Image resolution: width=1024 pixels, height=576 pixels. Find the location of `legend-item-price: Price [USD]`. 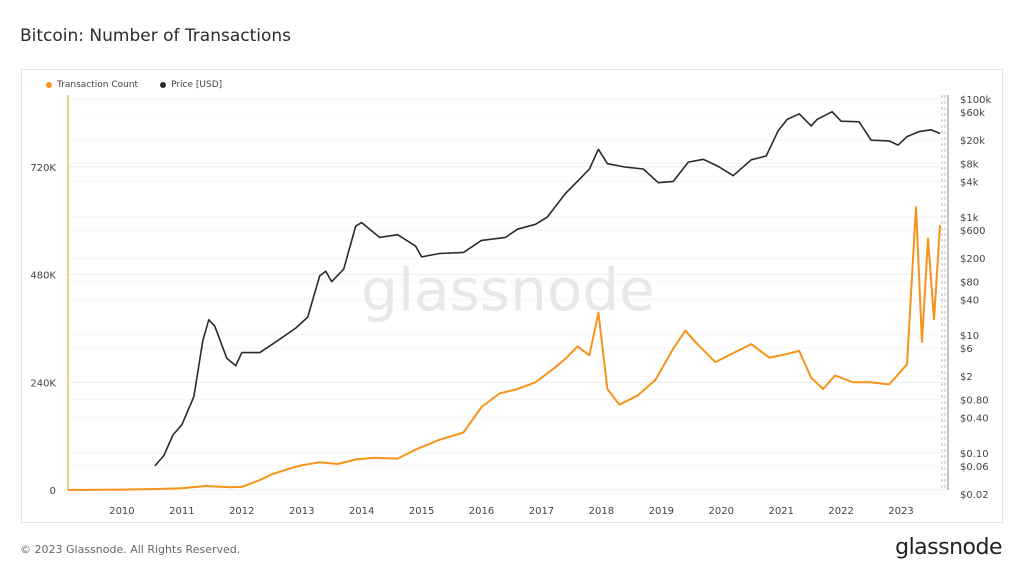

legend-item-price: Price [USD] is located at coordinates (191, 85).